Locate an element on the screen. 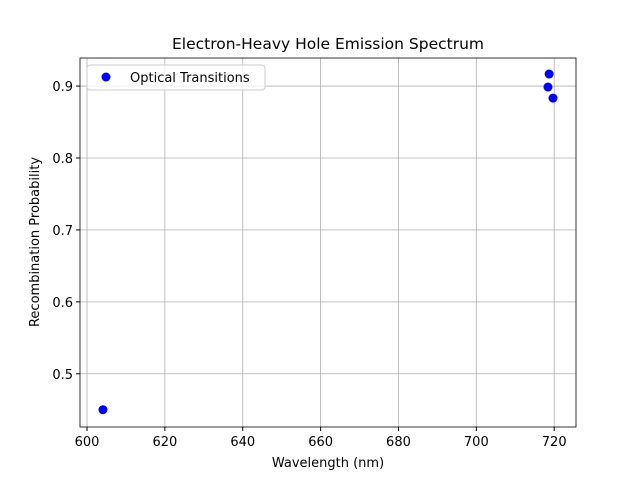  x-axis-label: Wavelength (nm) is located at coordinates (328, 463).